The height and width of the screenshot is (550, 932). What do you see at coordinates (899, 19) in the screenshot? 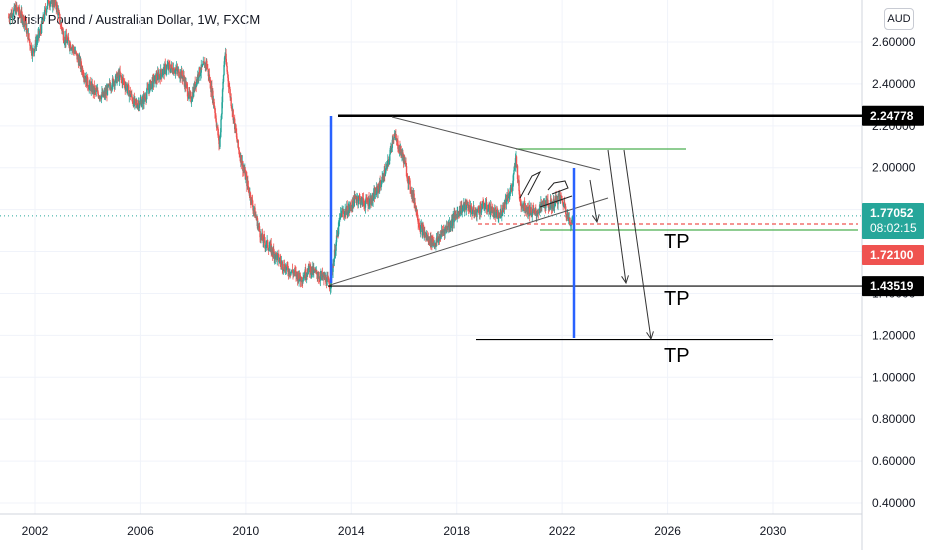
I see `currency-button: AUD` at bounding box center [899, 19].